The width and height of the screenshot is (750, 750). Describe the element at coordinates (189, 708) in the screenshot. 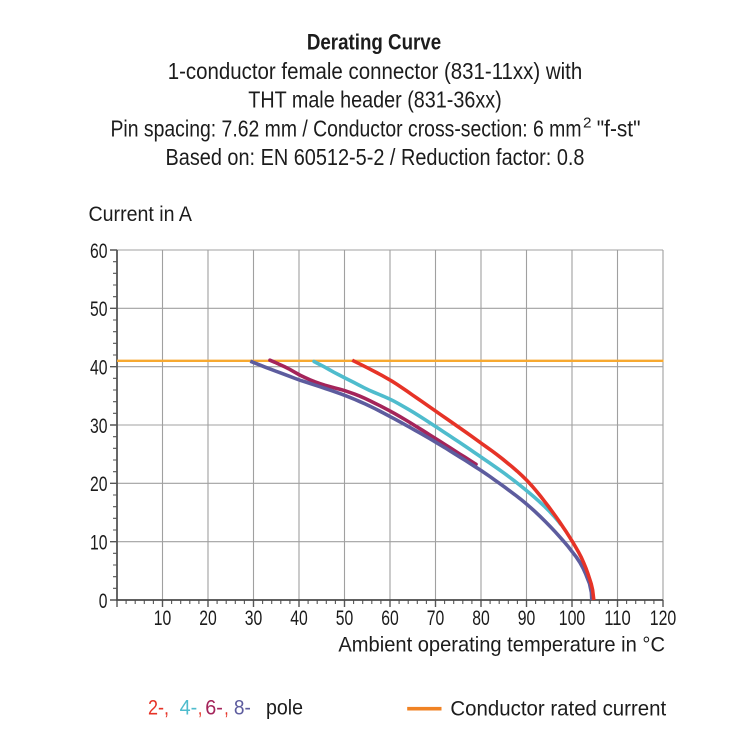

I see `svg-text: 4-` at that location.